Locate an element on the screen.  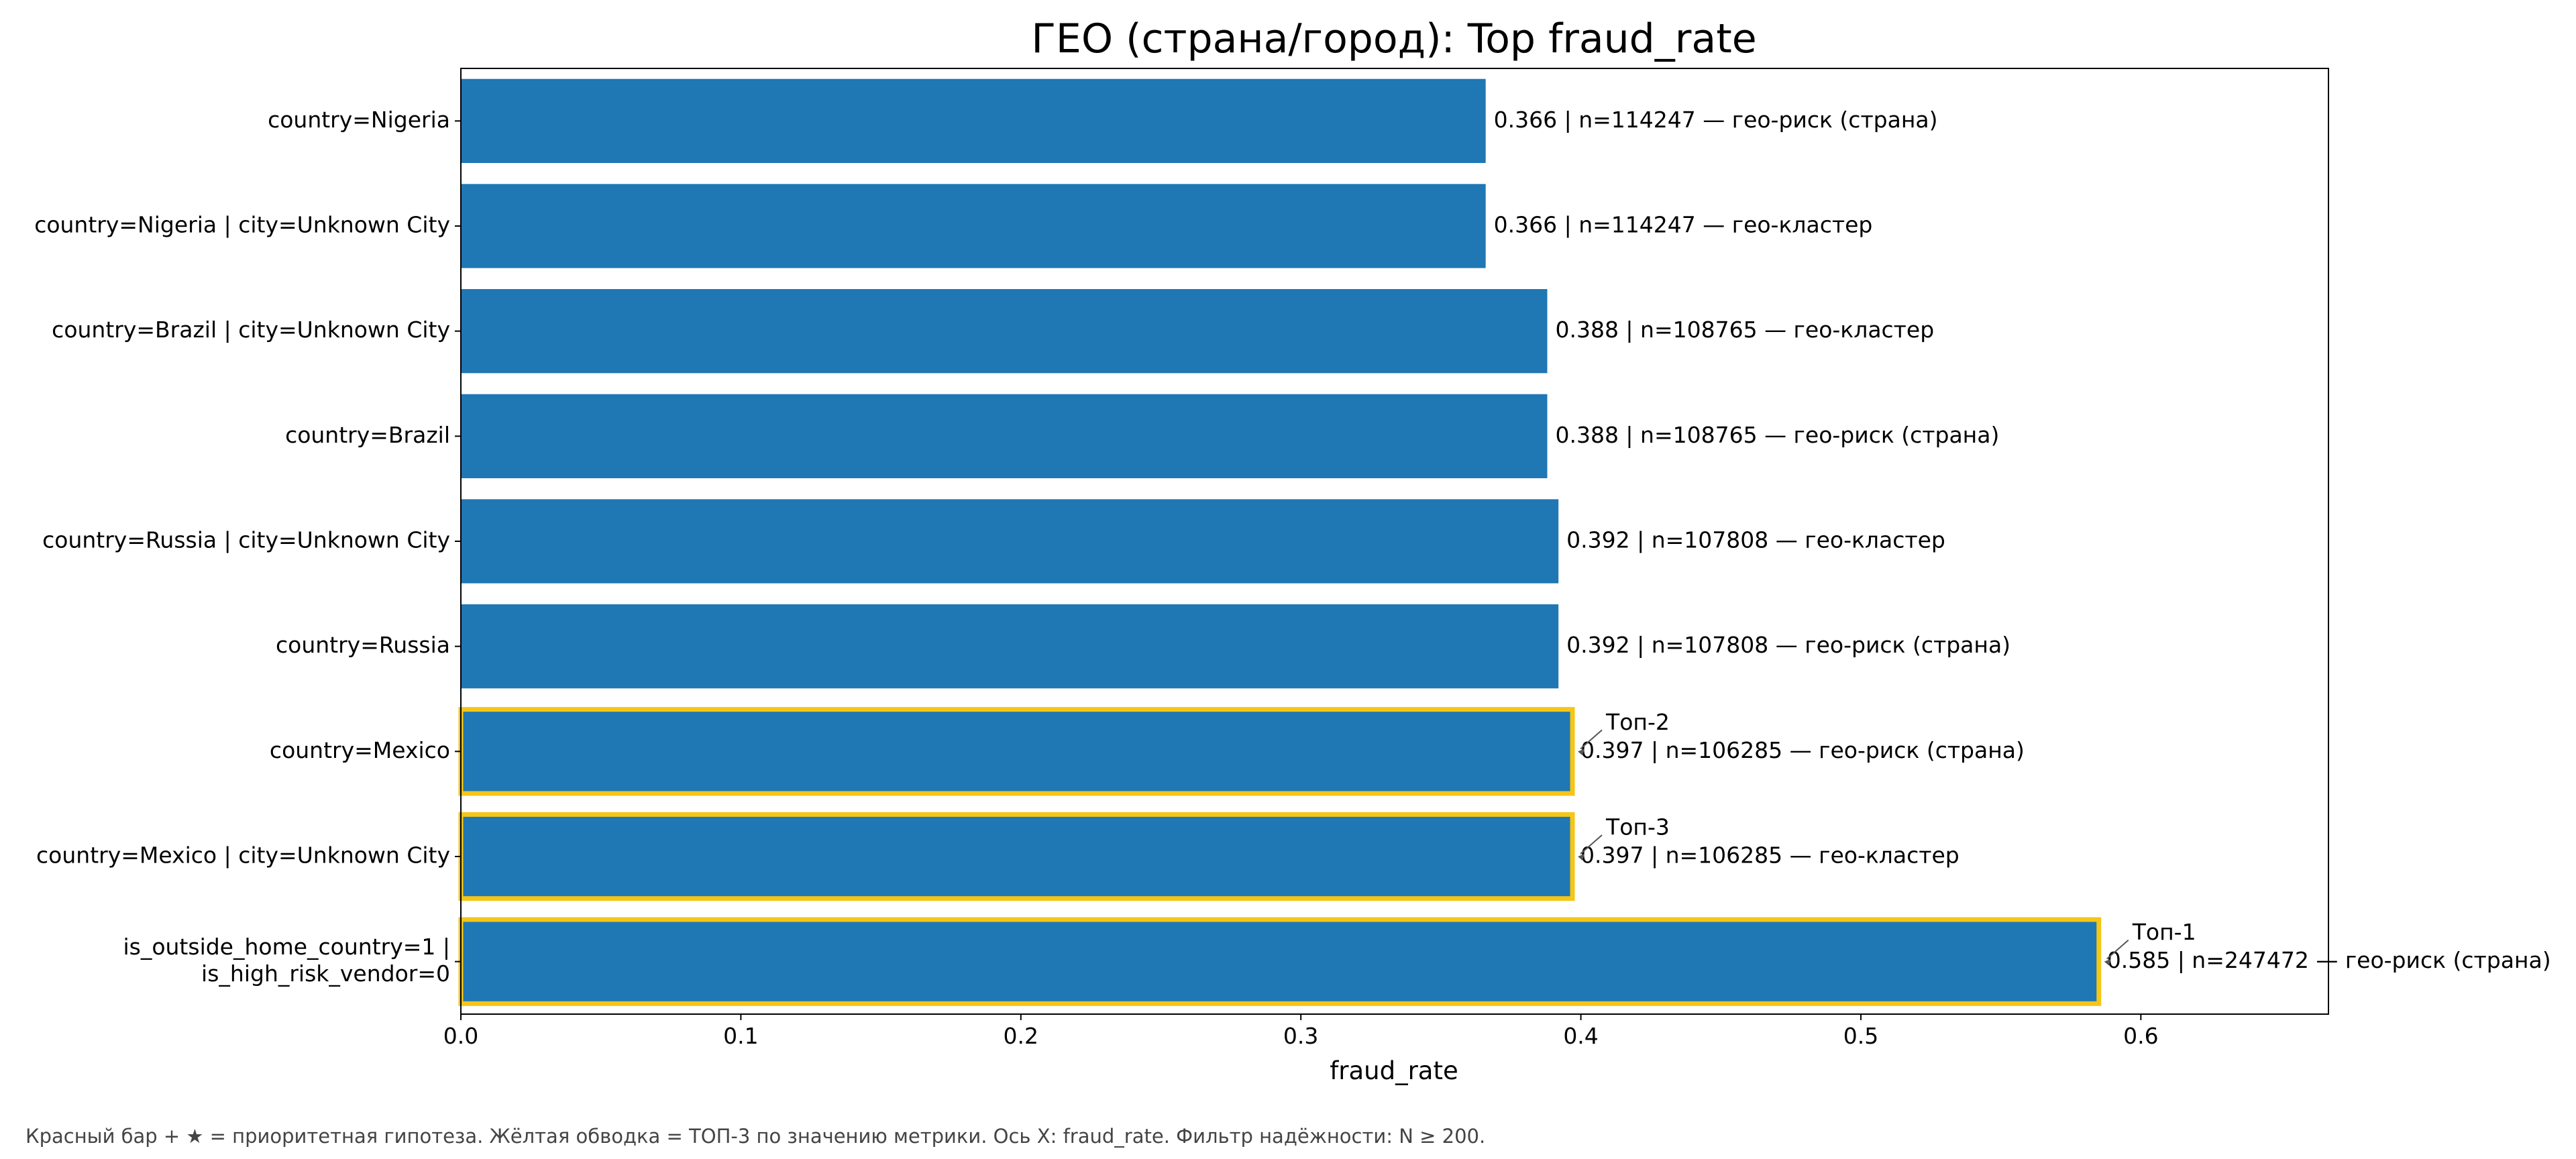
value-label: 0.388 | n=108765 — гео-кластер is located at coordinates (1744, 330).